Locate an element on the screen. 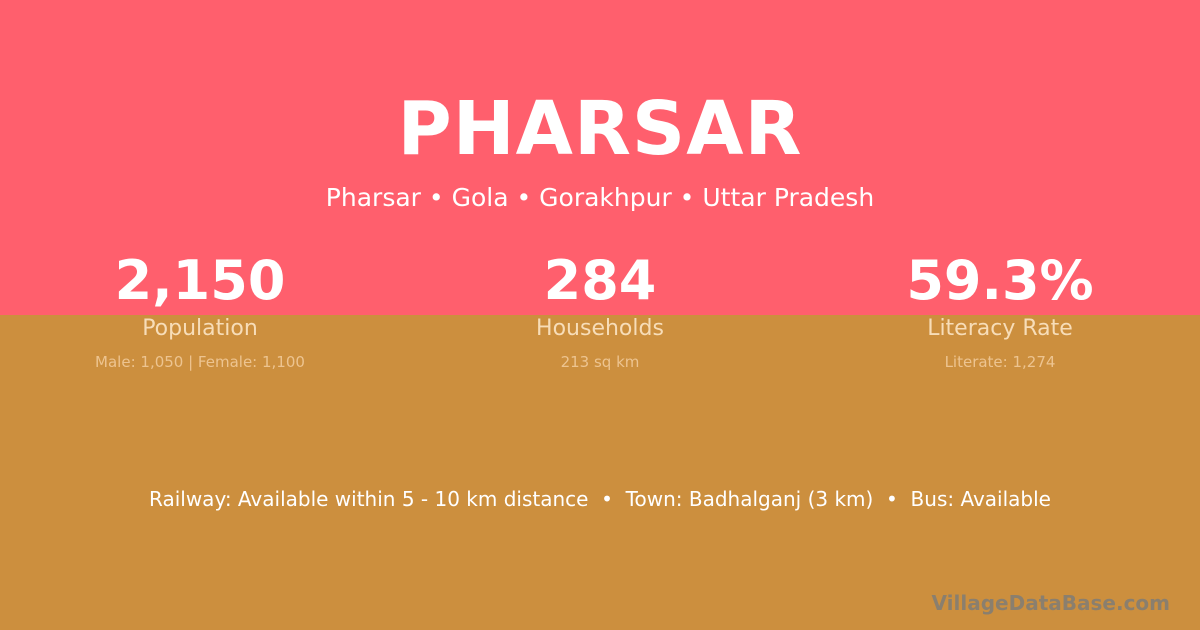  stat-label: Population is located at coordinates (200, 328).